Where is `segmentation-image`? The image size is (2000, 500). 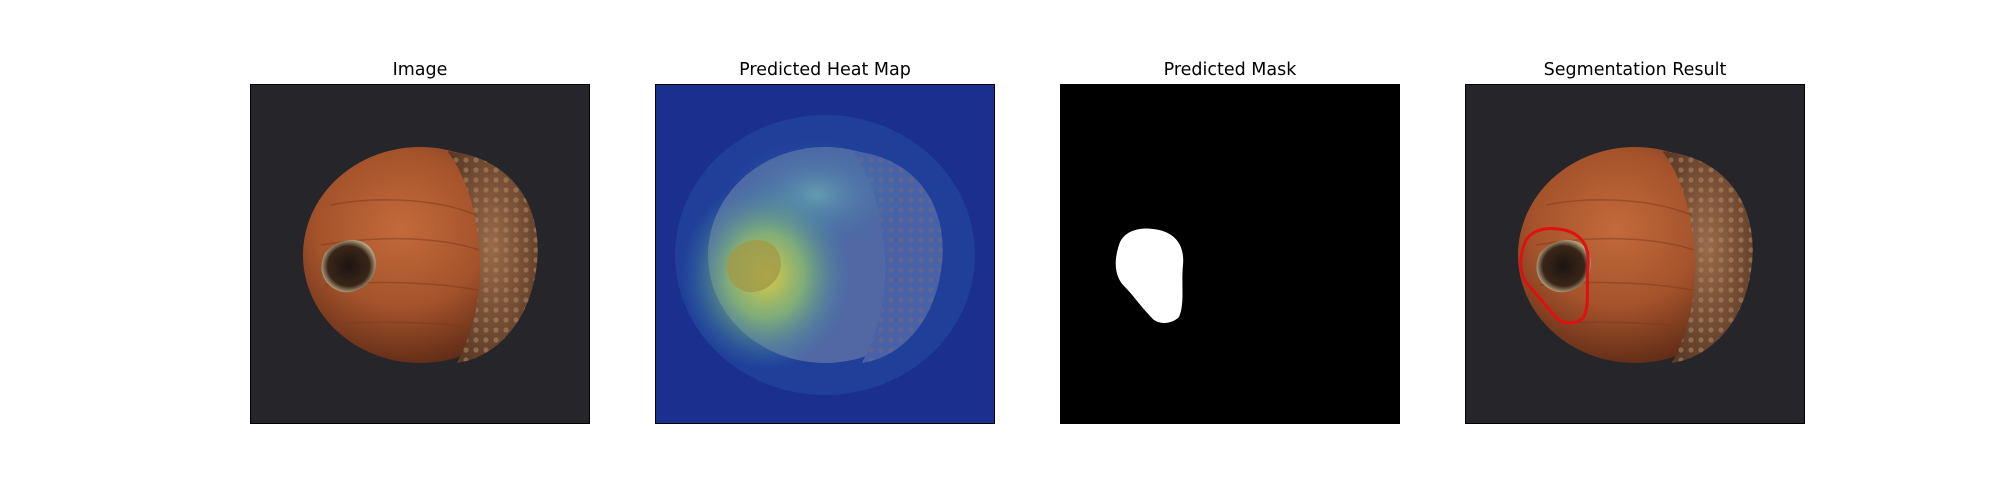 segmentation-image is located at coordinates (1635, 254).